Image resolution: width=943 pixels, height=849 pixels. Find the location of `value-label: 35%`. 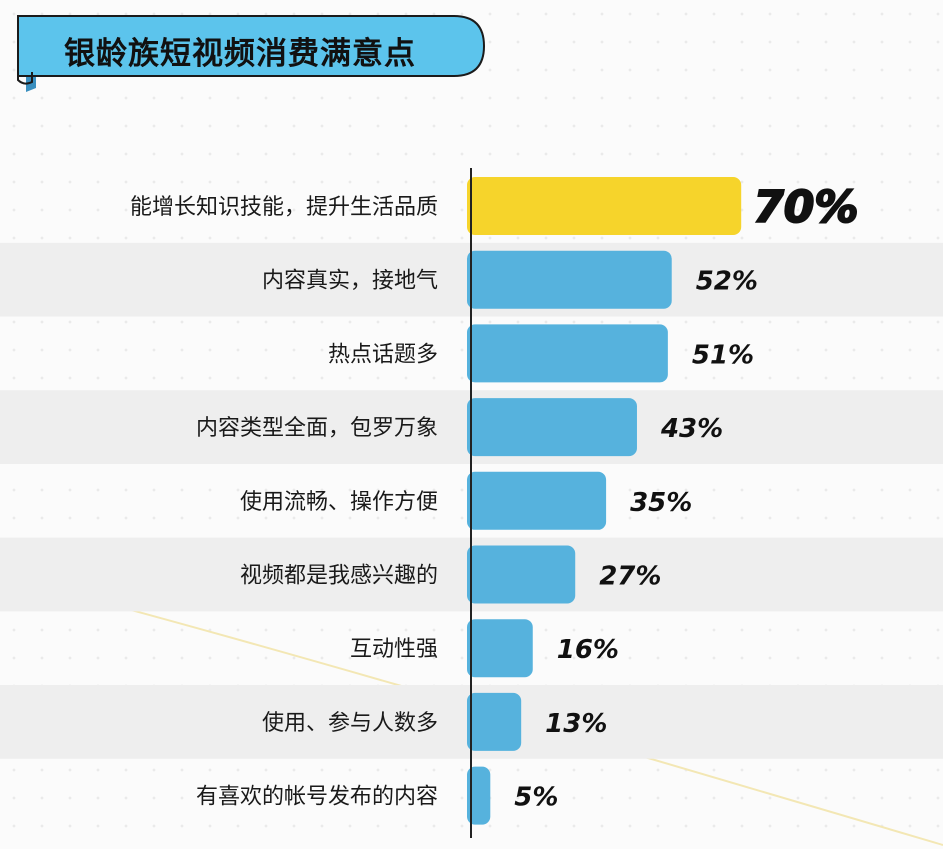

value-label: 35% is located at coordinates (661, 503).